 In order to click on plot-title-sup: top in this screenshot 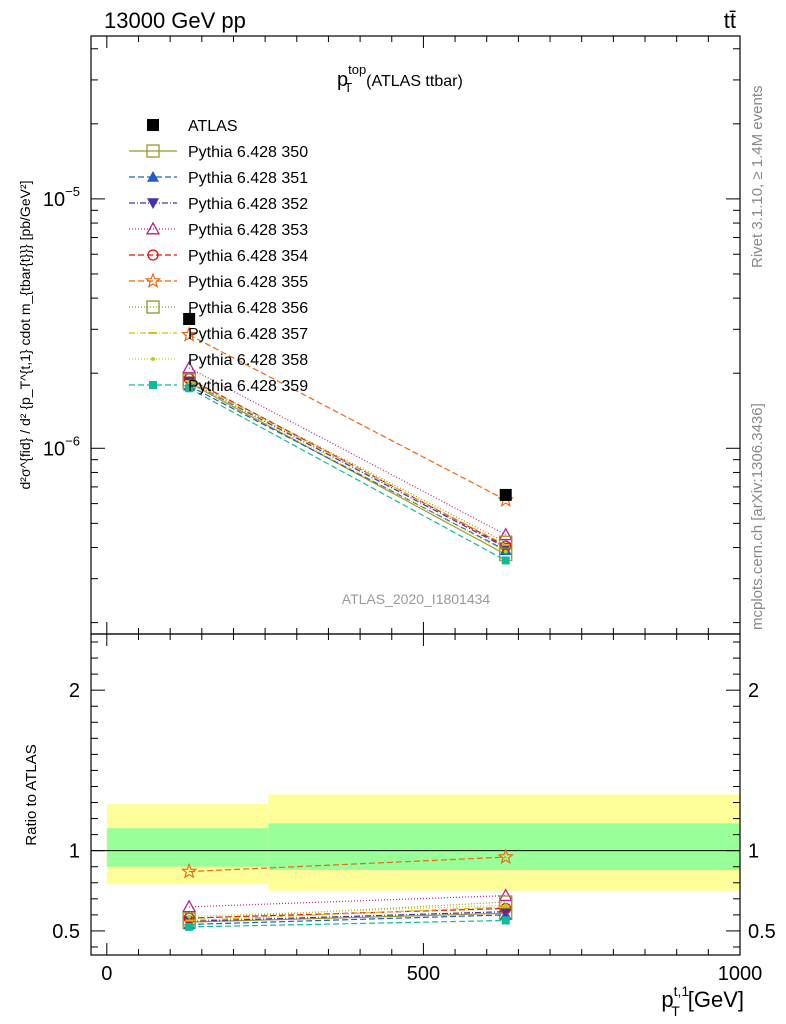, I will do `click(357, 69)`.